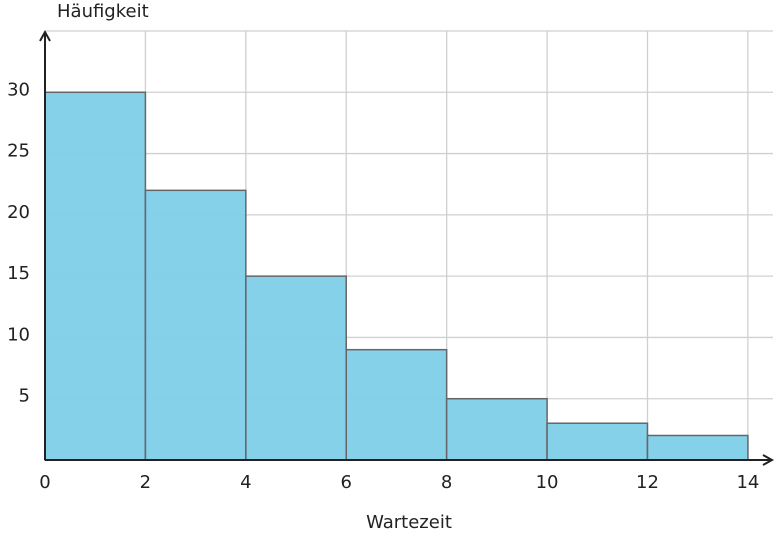 The image size is (777, 541). Describe the element at coordinates (145, 482) in the screenshot. I see `x-tick-label: 2` at that location.